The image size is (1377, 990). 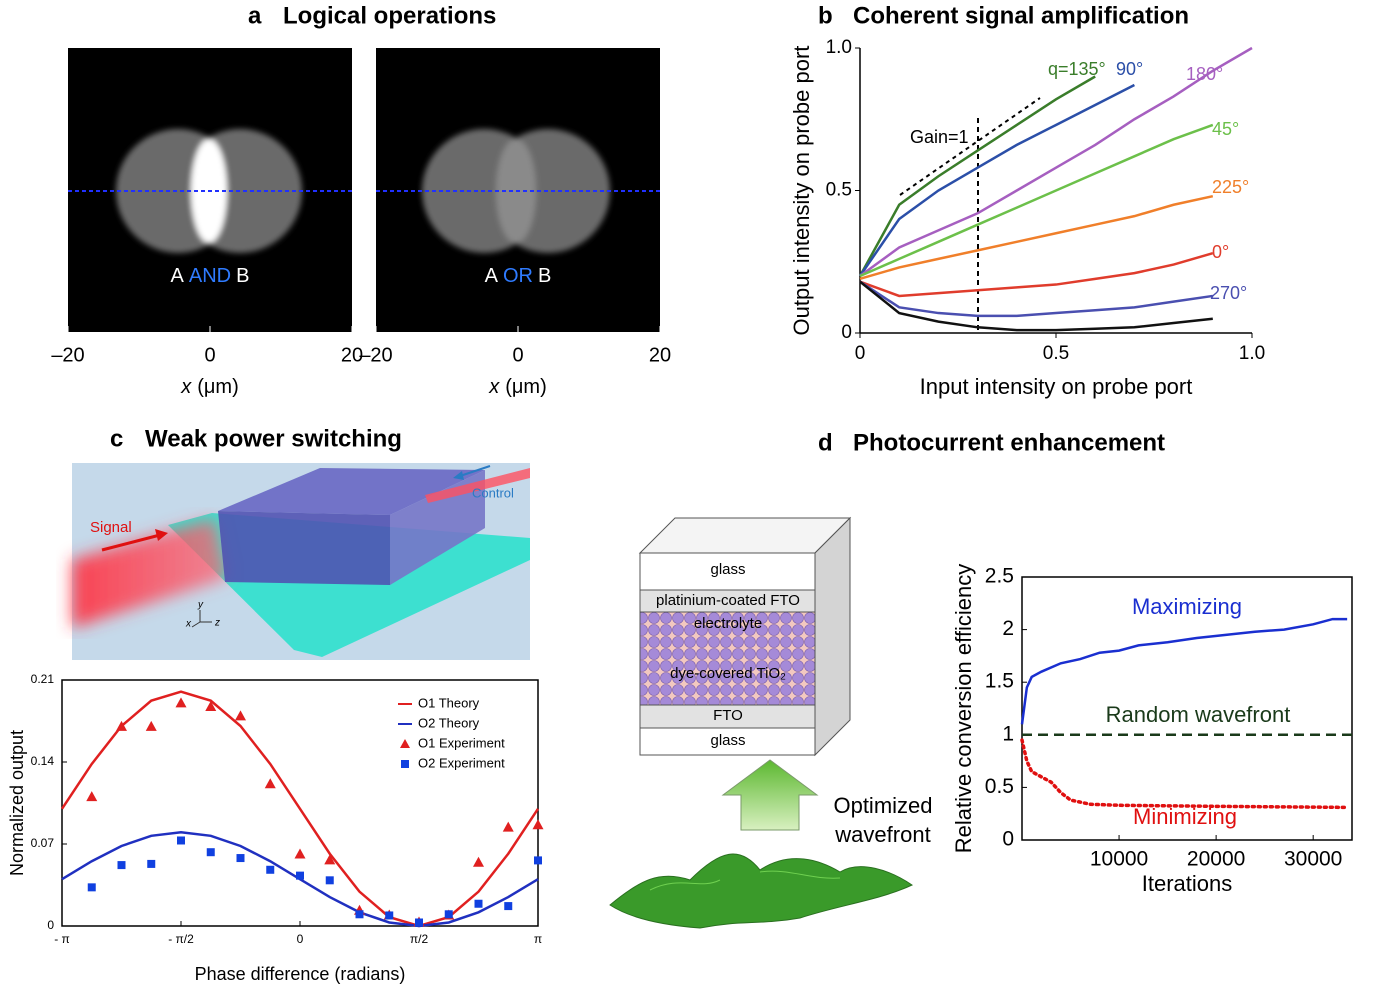 I want to click on y-tick-label: 1, so click(x=1008, y=733).